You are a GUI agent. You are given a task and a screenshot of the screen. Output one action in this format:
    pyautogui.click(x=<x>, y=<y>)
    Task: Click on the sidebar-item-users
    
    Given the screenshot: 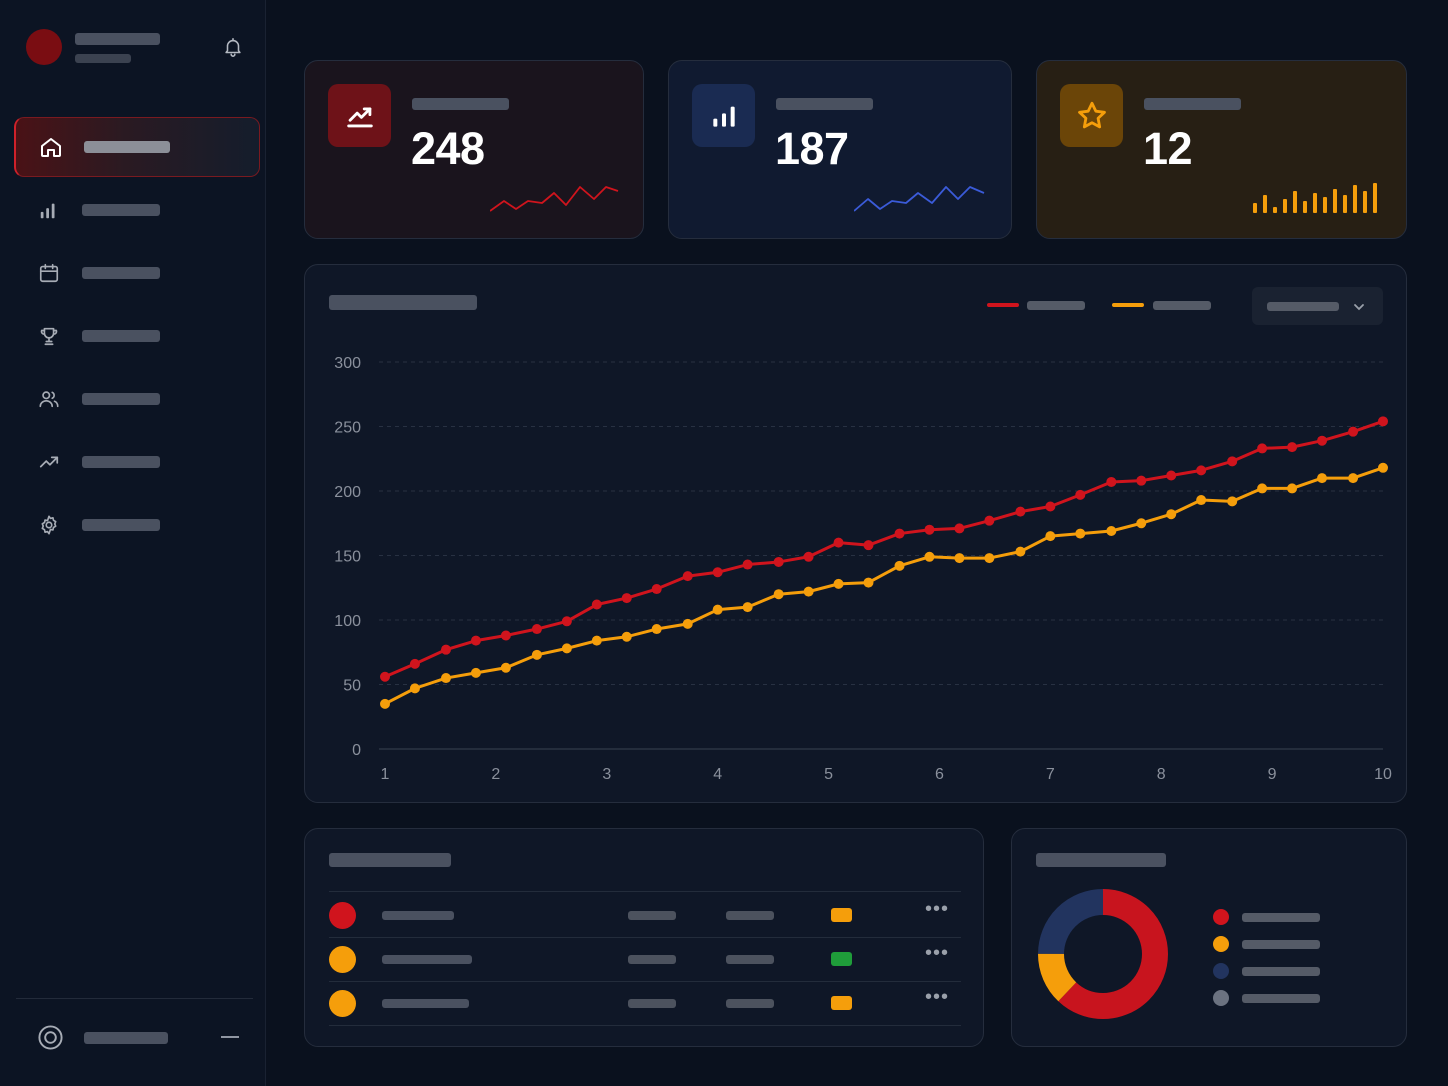 What is the action you would take?
    pyautogui.click(x=137, y=399)
    